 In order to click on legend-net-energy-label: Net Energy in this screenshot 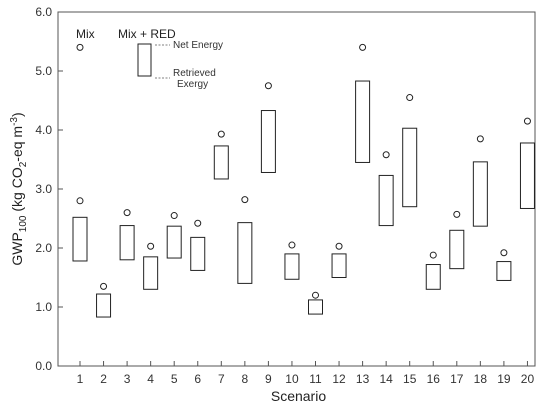, I will do `click(198, 45)`.